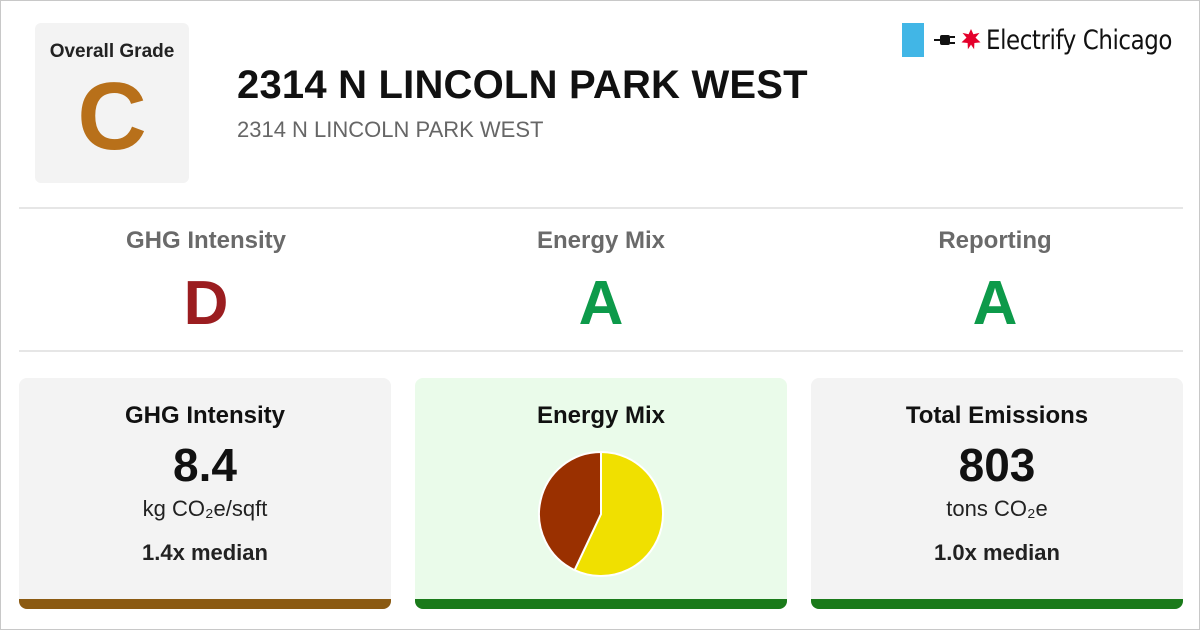 The height and width of the screenshot is (630, 1200). Describe the element at coordinates (206, 303) in the screenshot. I see `subgrade-letter: D` at that location.